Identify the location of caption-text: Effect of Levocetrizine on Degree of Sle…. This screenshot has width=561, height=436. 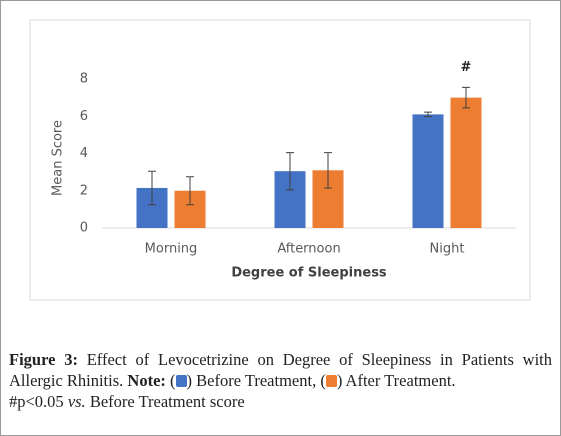
(280, 370).